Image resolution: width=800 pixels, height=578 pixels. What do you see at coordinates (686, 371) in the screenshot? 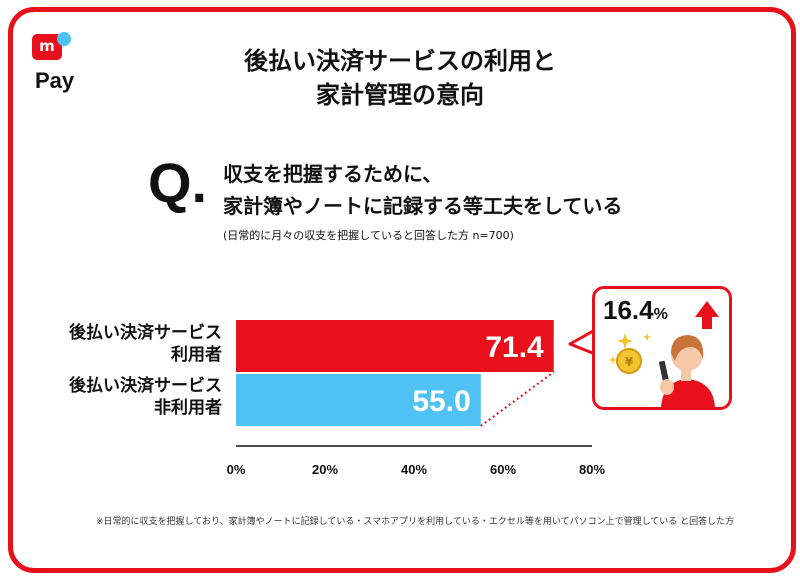
I see `person-with-phone-icon` at bounding box center [686, 371].